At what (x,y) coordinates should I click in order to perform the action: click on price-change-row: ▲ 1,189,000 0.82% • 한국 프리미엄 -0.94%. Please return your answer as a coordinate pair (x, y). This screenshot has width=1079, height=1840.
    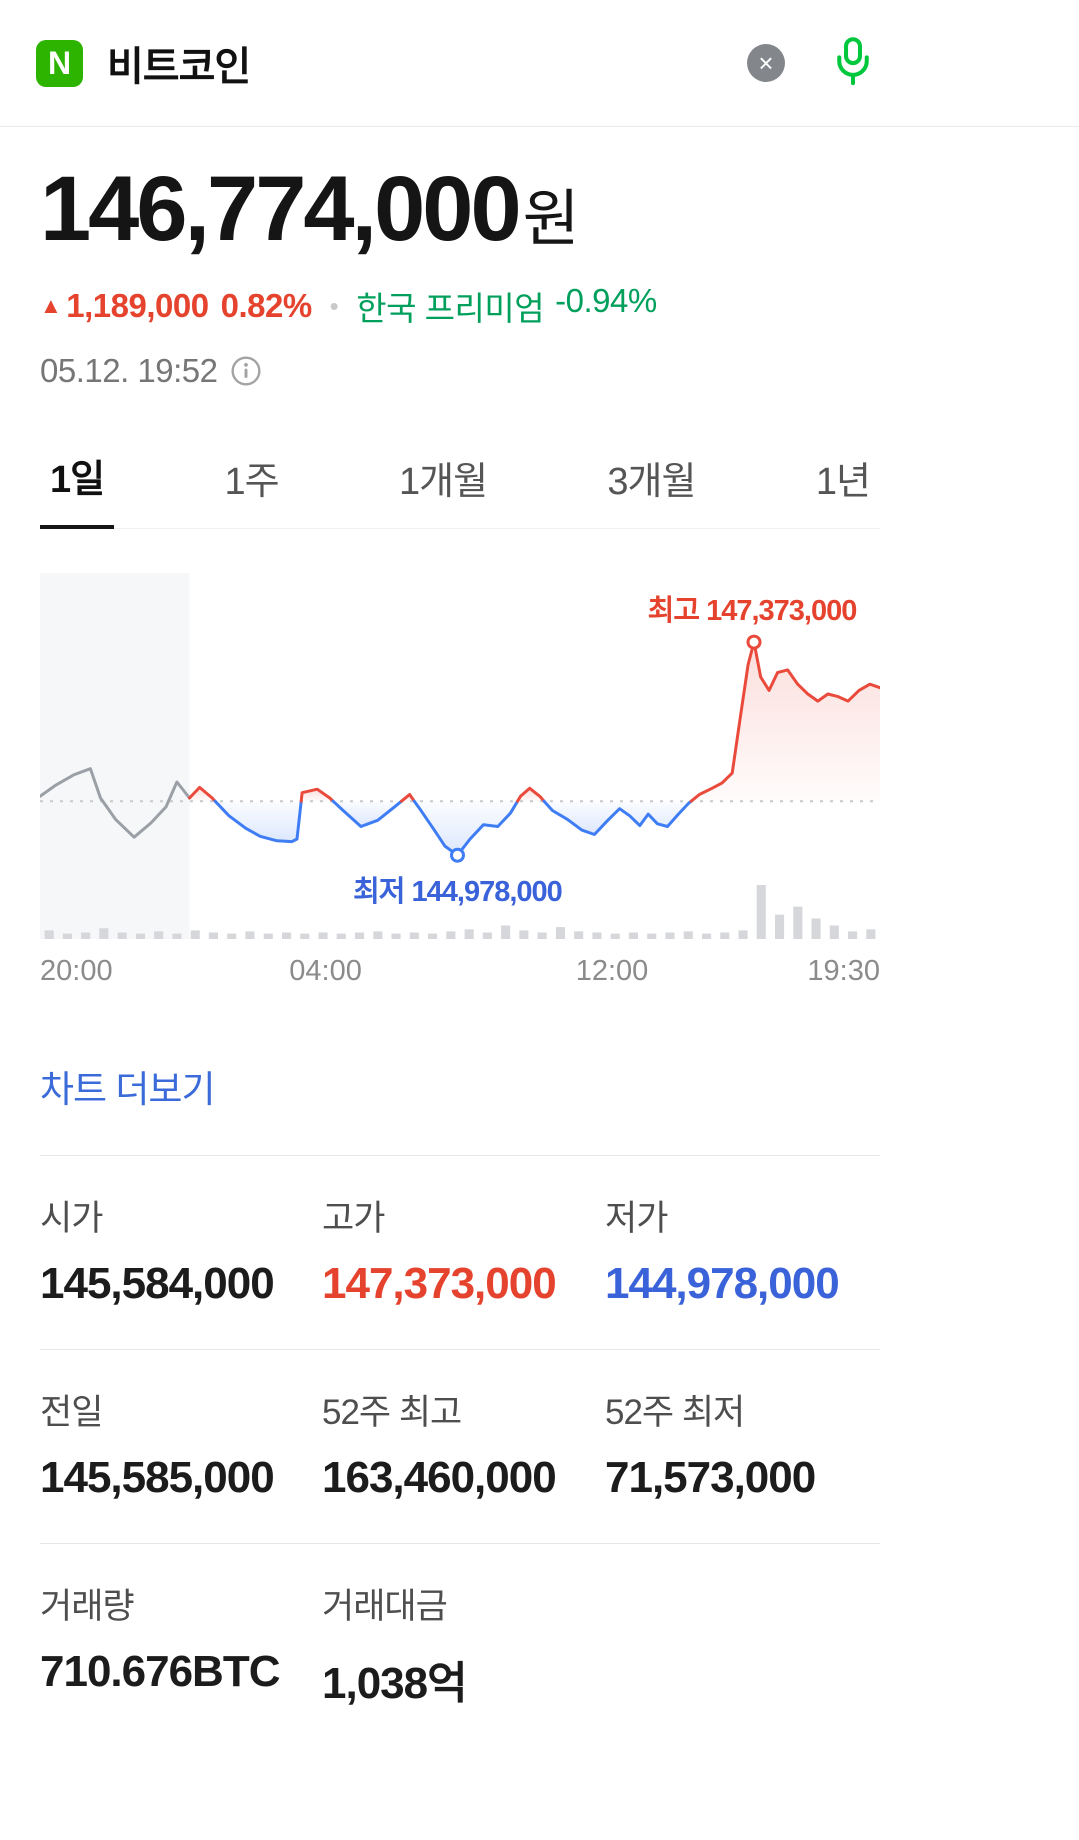
    Looking at the image, I should click on (539, 306).